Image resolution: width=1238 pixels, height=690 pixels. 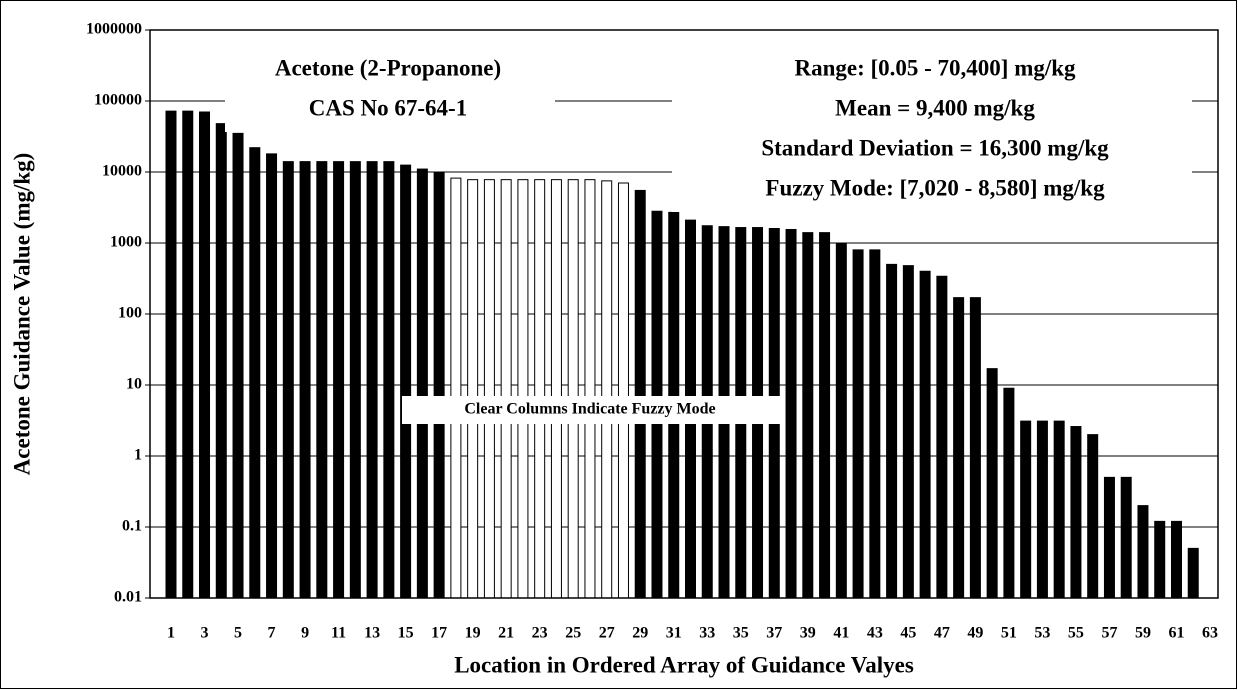 I want to click on x-tick-label: 1, so click(x=171, y=633).